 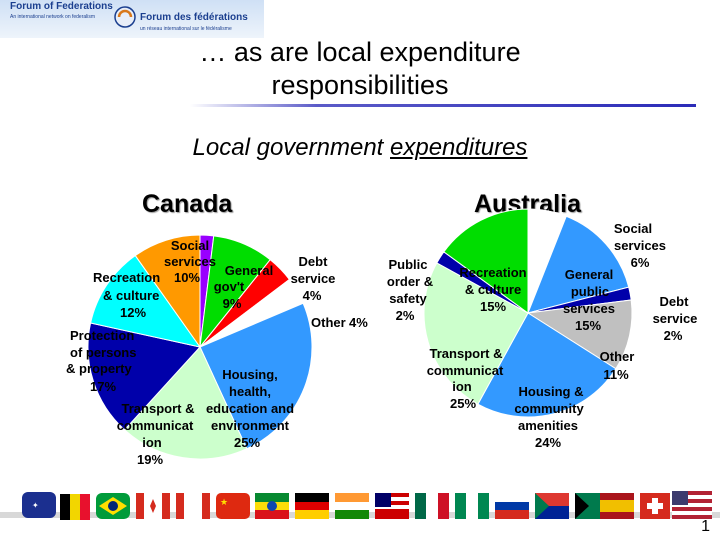 What do you see at coordinates (190, 261) in the screenshot?
I see `canada-label-social-2: services` at bounding box center [190, 261].